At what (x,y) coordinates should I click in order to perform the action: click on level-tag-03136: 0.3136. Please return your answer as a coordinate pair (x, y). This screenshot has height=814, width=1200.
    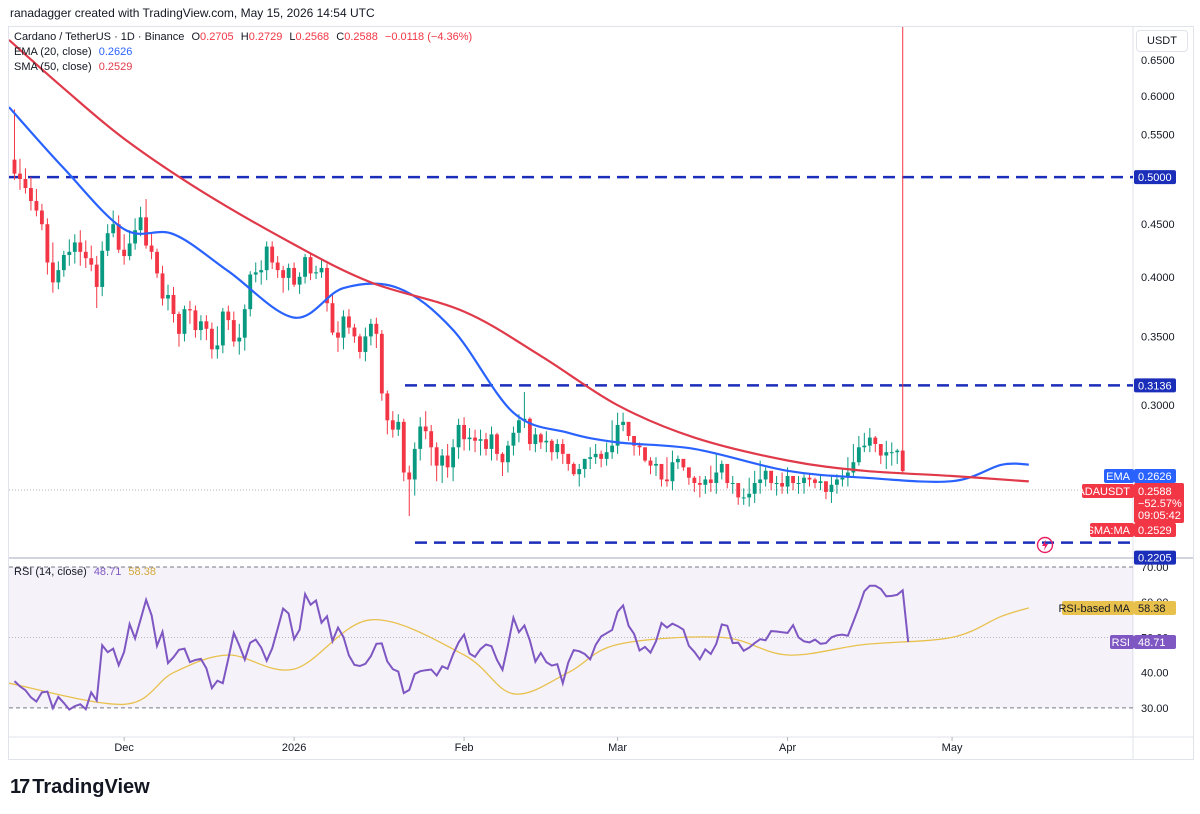
    Looking at the image, I should click on (1155, 385).